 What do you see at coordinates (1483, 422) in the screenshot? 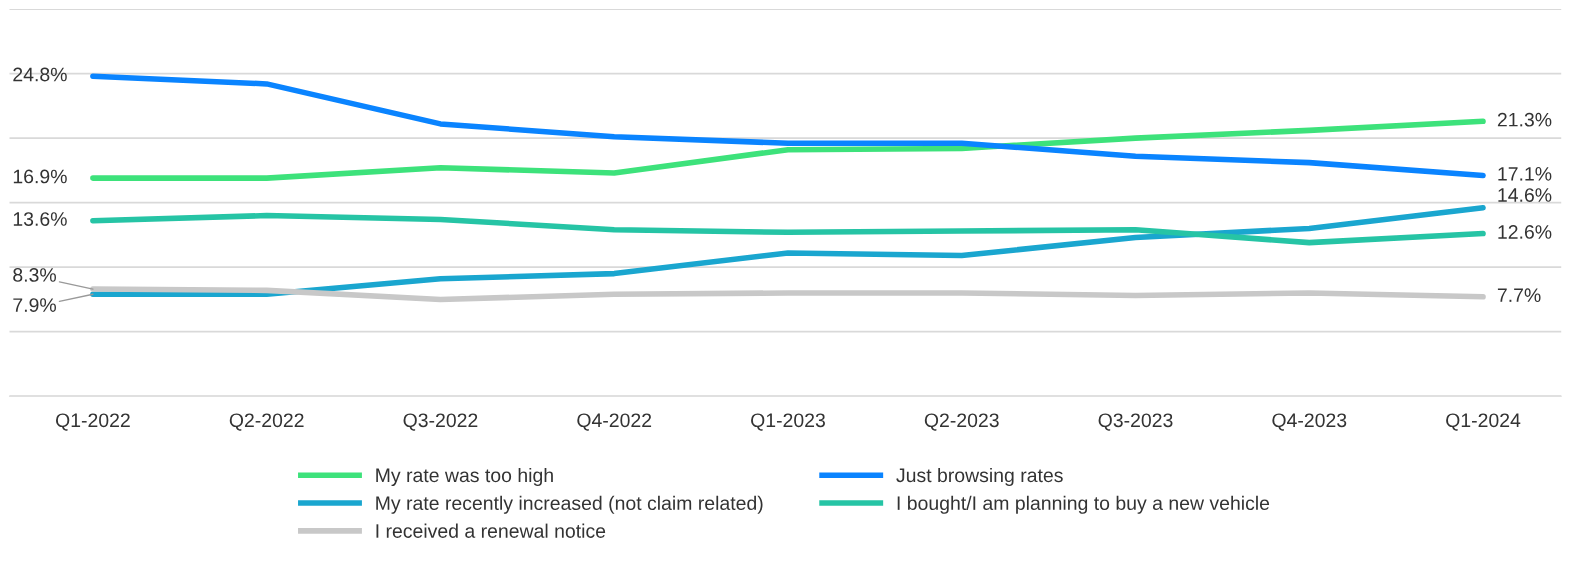
I see `x-tick-label: Q1-2024` at bounding box center [1483, 422].